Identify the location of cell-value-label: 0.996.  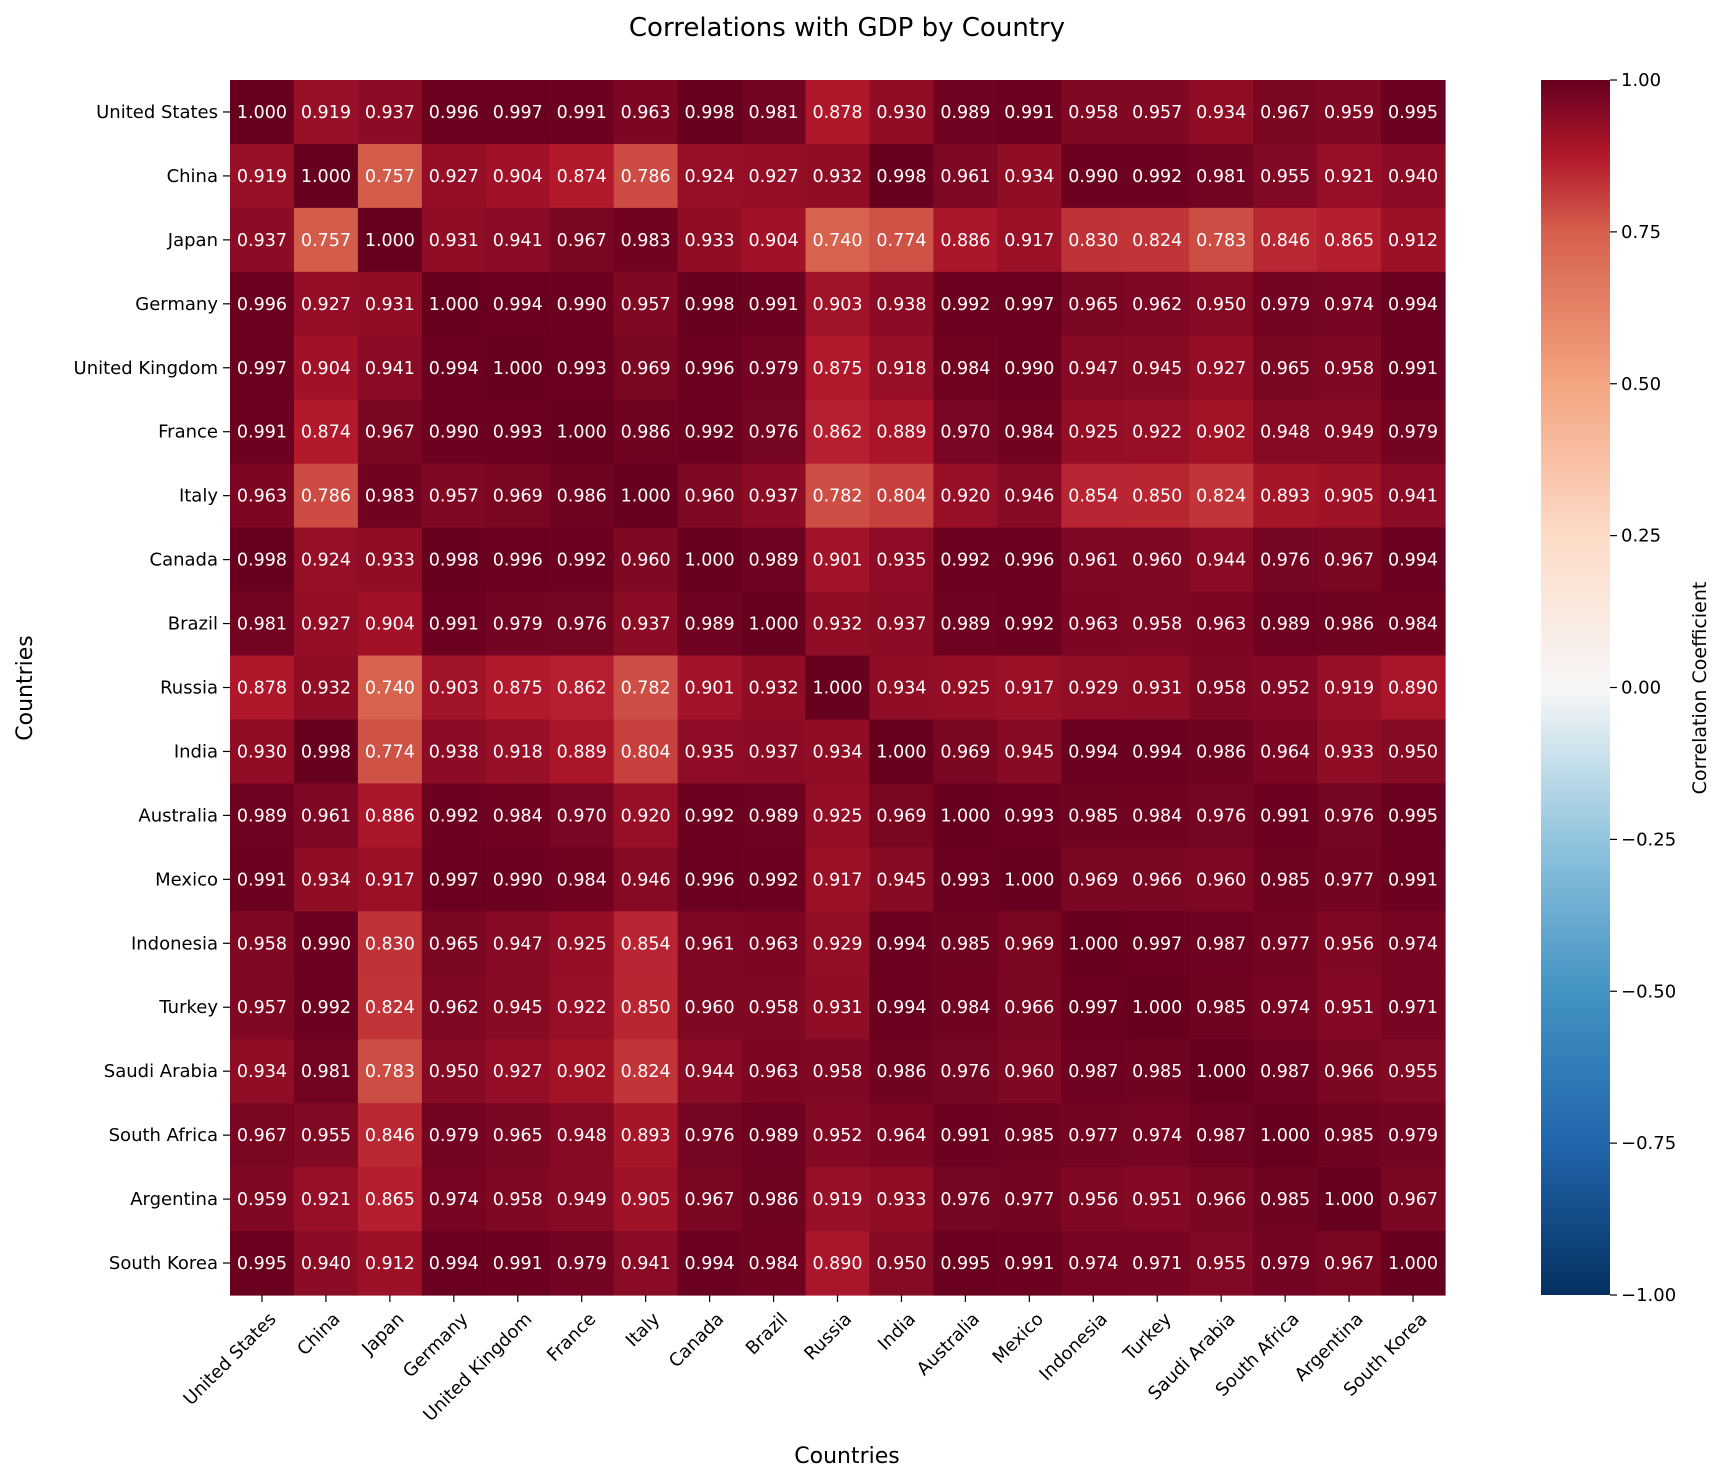
(454, 113).